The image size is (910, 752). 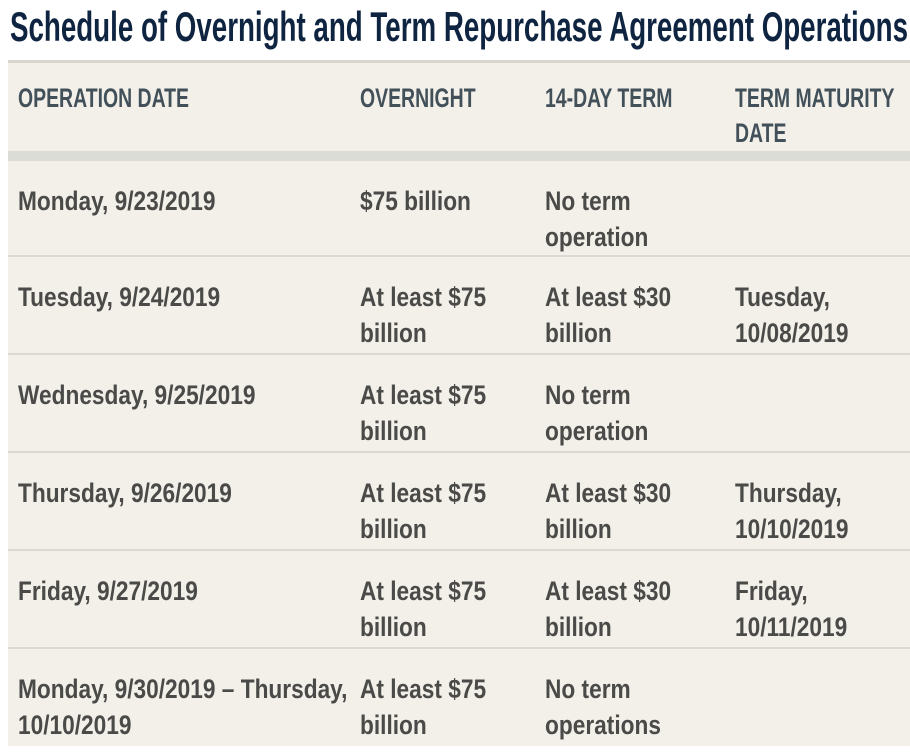 I want to click on header-label: TERM MATURITY DATE, so click(x=815, y=115).